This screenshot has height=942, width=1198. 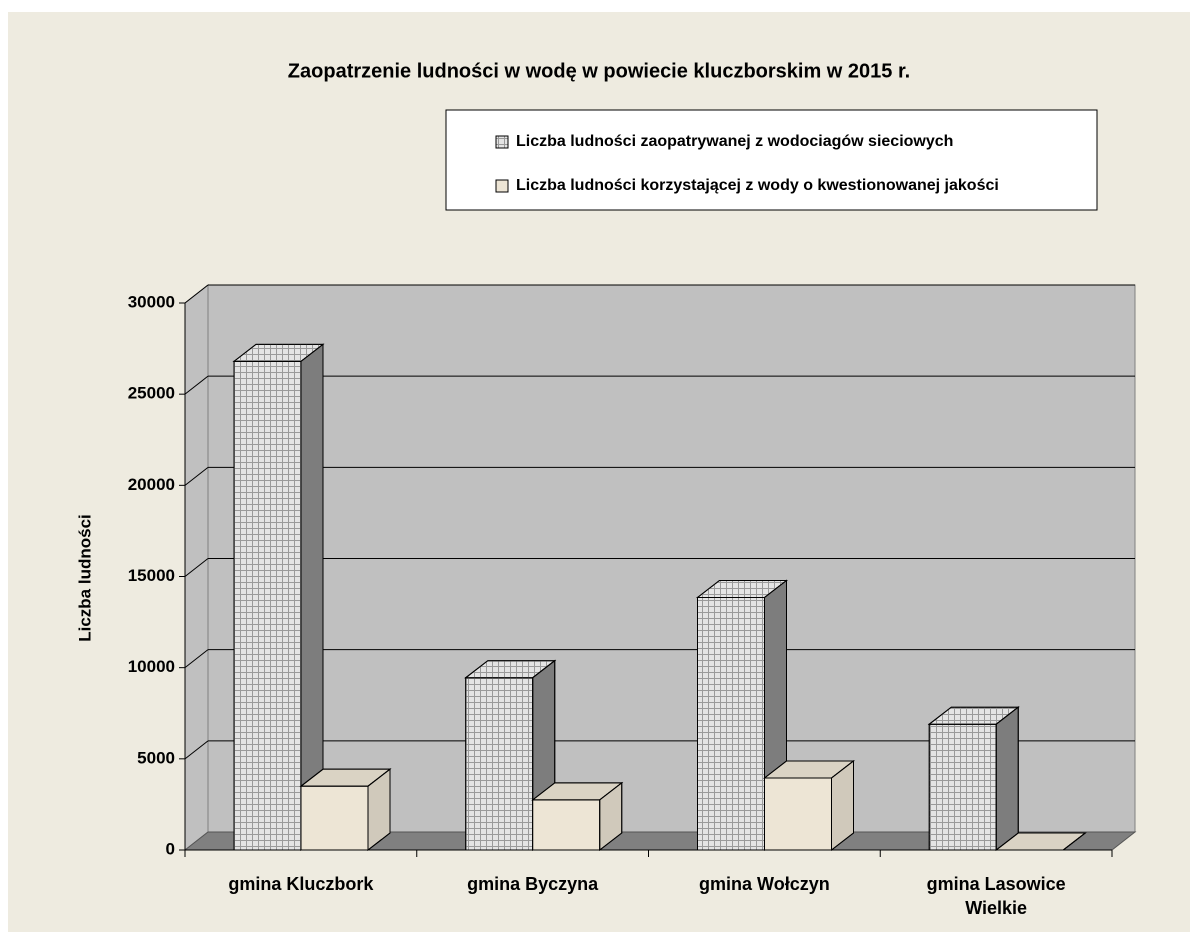 What do you see at coordinates (502, 142) in the screenshot?
I see `legend-swatch-texture` at bounding box center [502, 142].